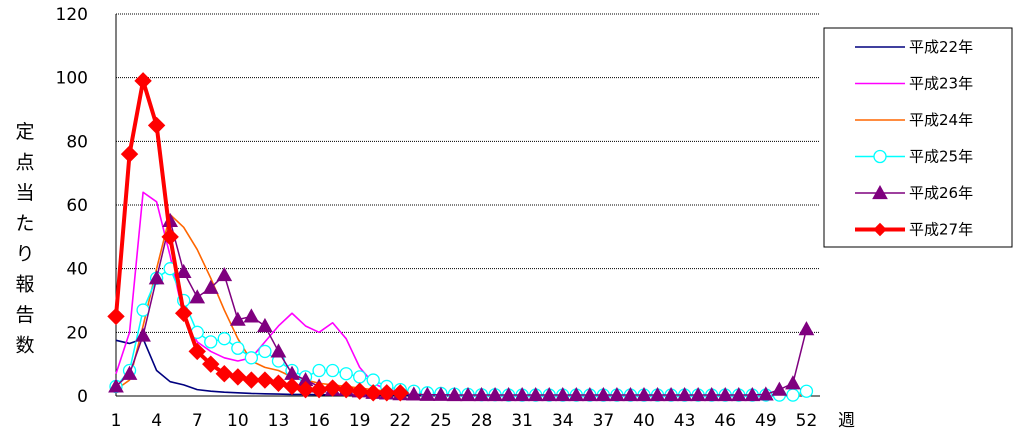 This screenshot has width=1016, height=446. What do you see at coordinates (941, 193) in the screenshot?
I see `legend-label: 平成26年` at bounding box center [941, 193].